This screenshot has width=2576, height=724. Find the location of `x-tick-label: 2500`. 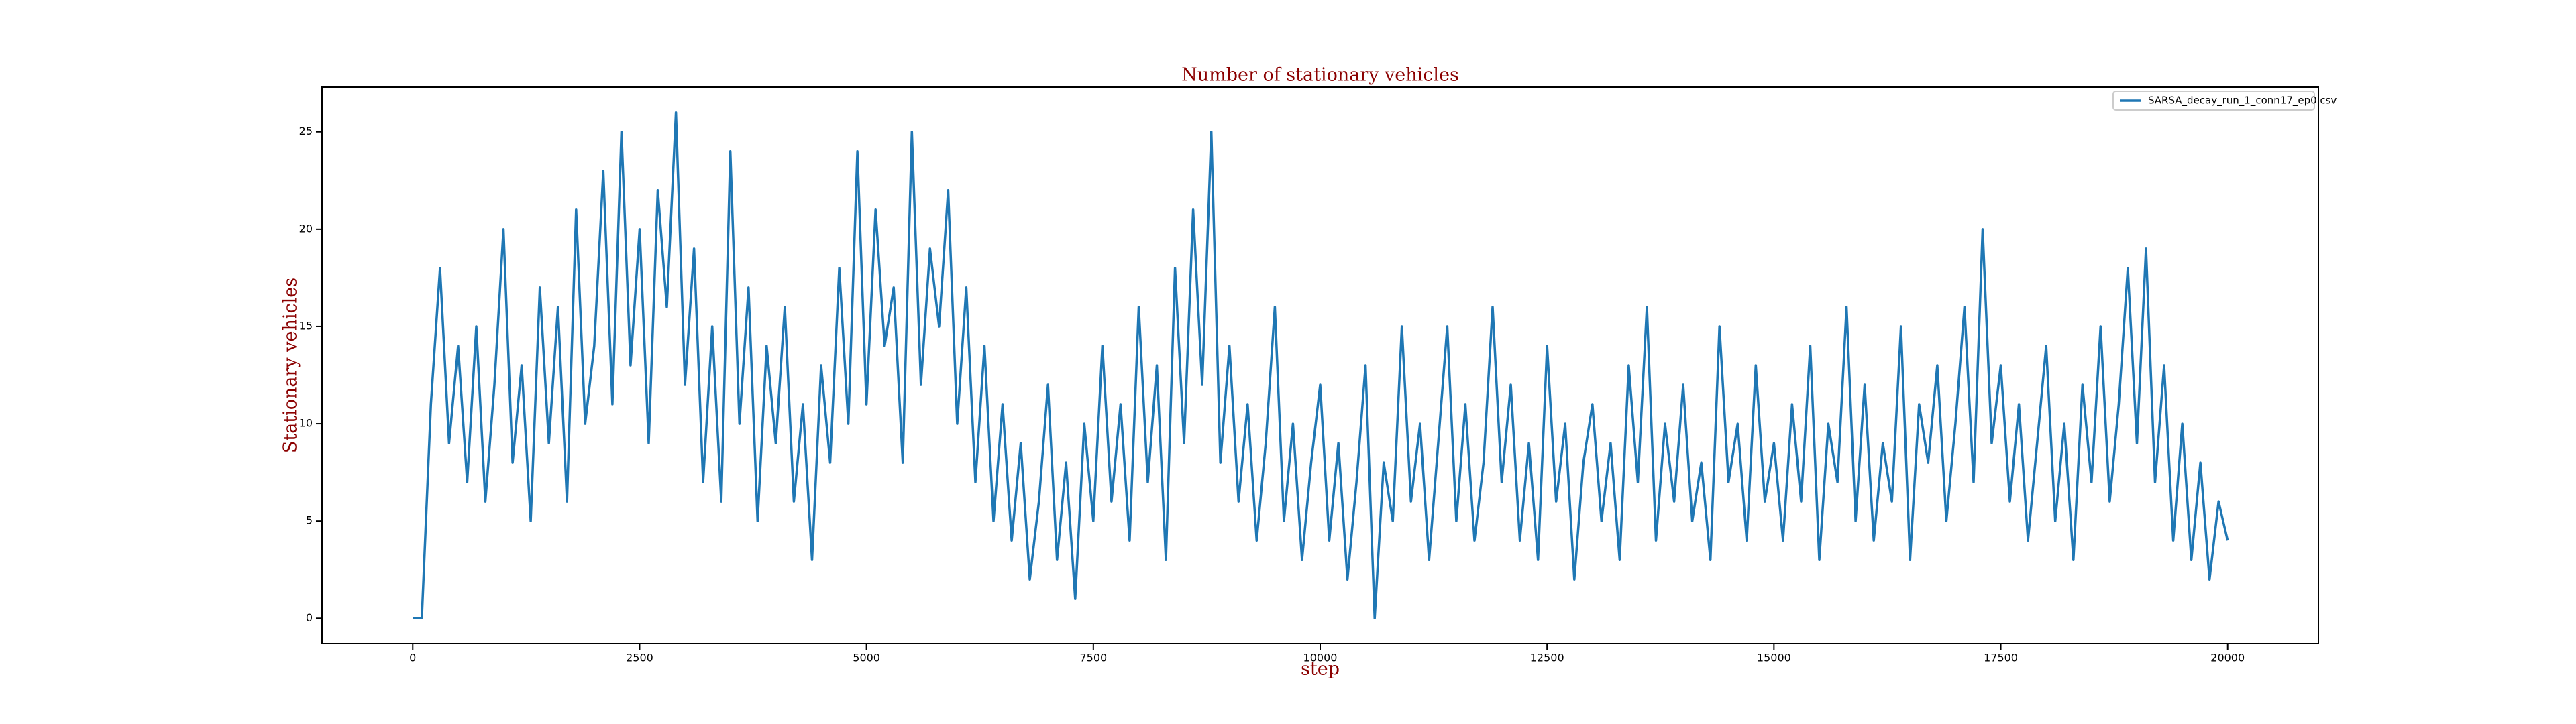

x-tick-label: 2500 is located at coordinates (639, 658).